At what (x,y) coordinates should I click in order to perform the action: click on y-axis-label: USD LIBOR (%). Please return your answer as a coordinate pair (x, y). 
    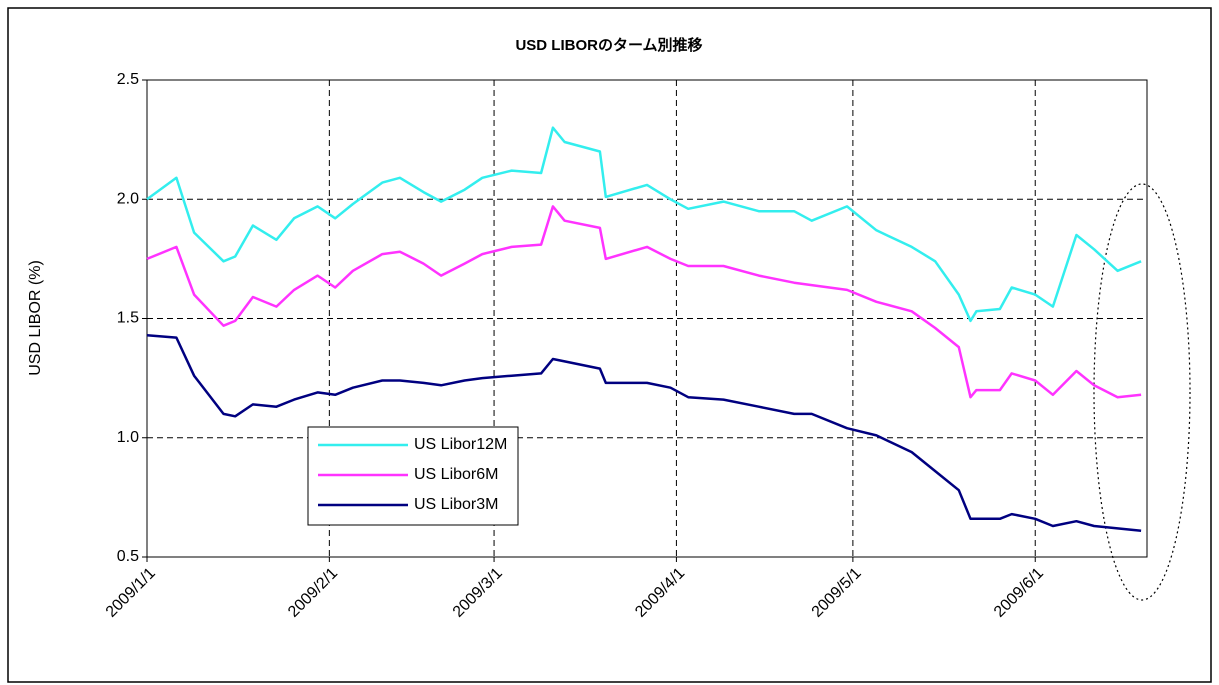
    Looking at the image, I should click on (35, 318).